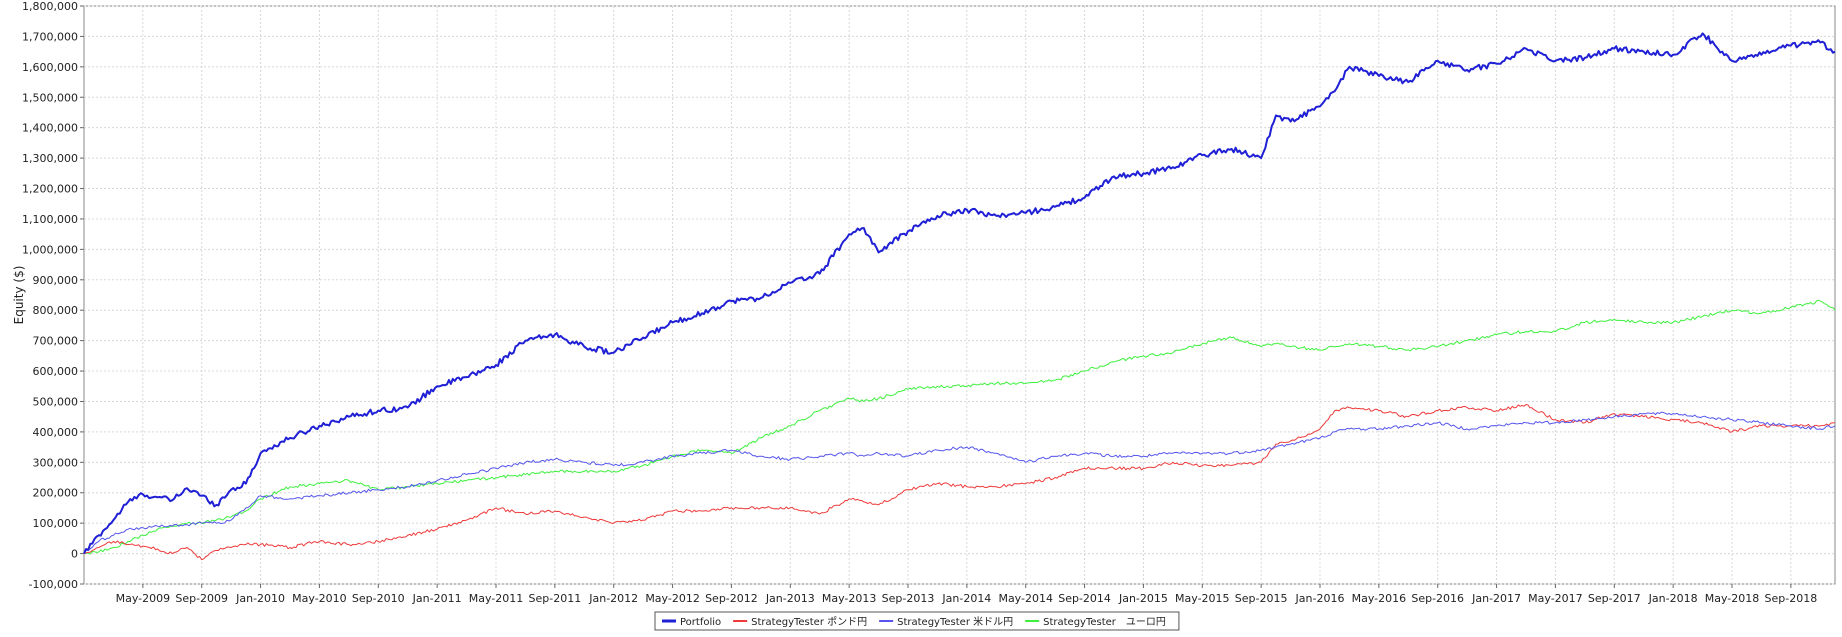  Describe the element at coordinates (672, 598) in the screenshot. I see `x-tick-label: May-2012` at that location.